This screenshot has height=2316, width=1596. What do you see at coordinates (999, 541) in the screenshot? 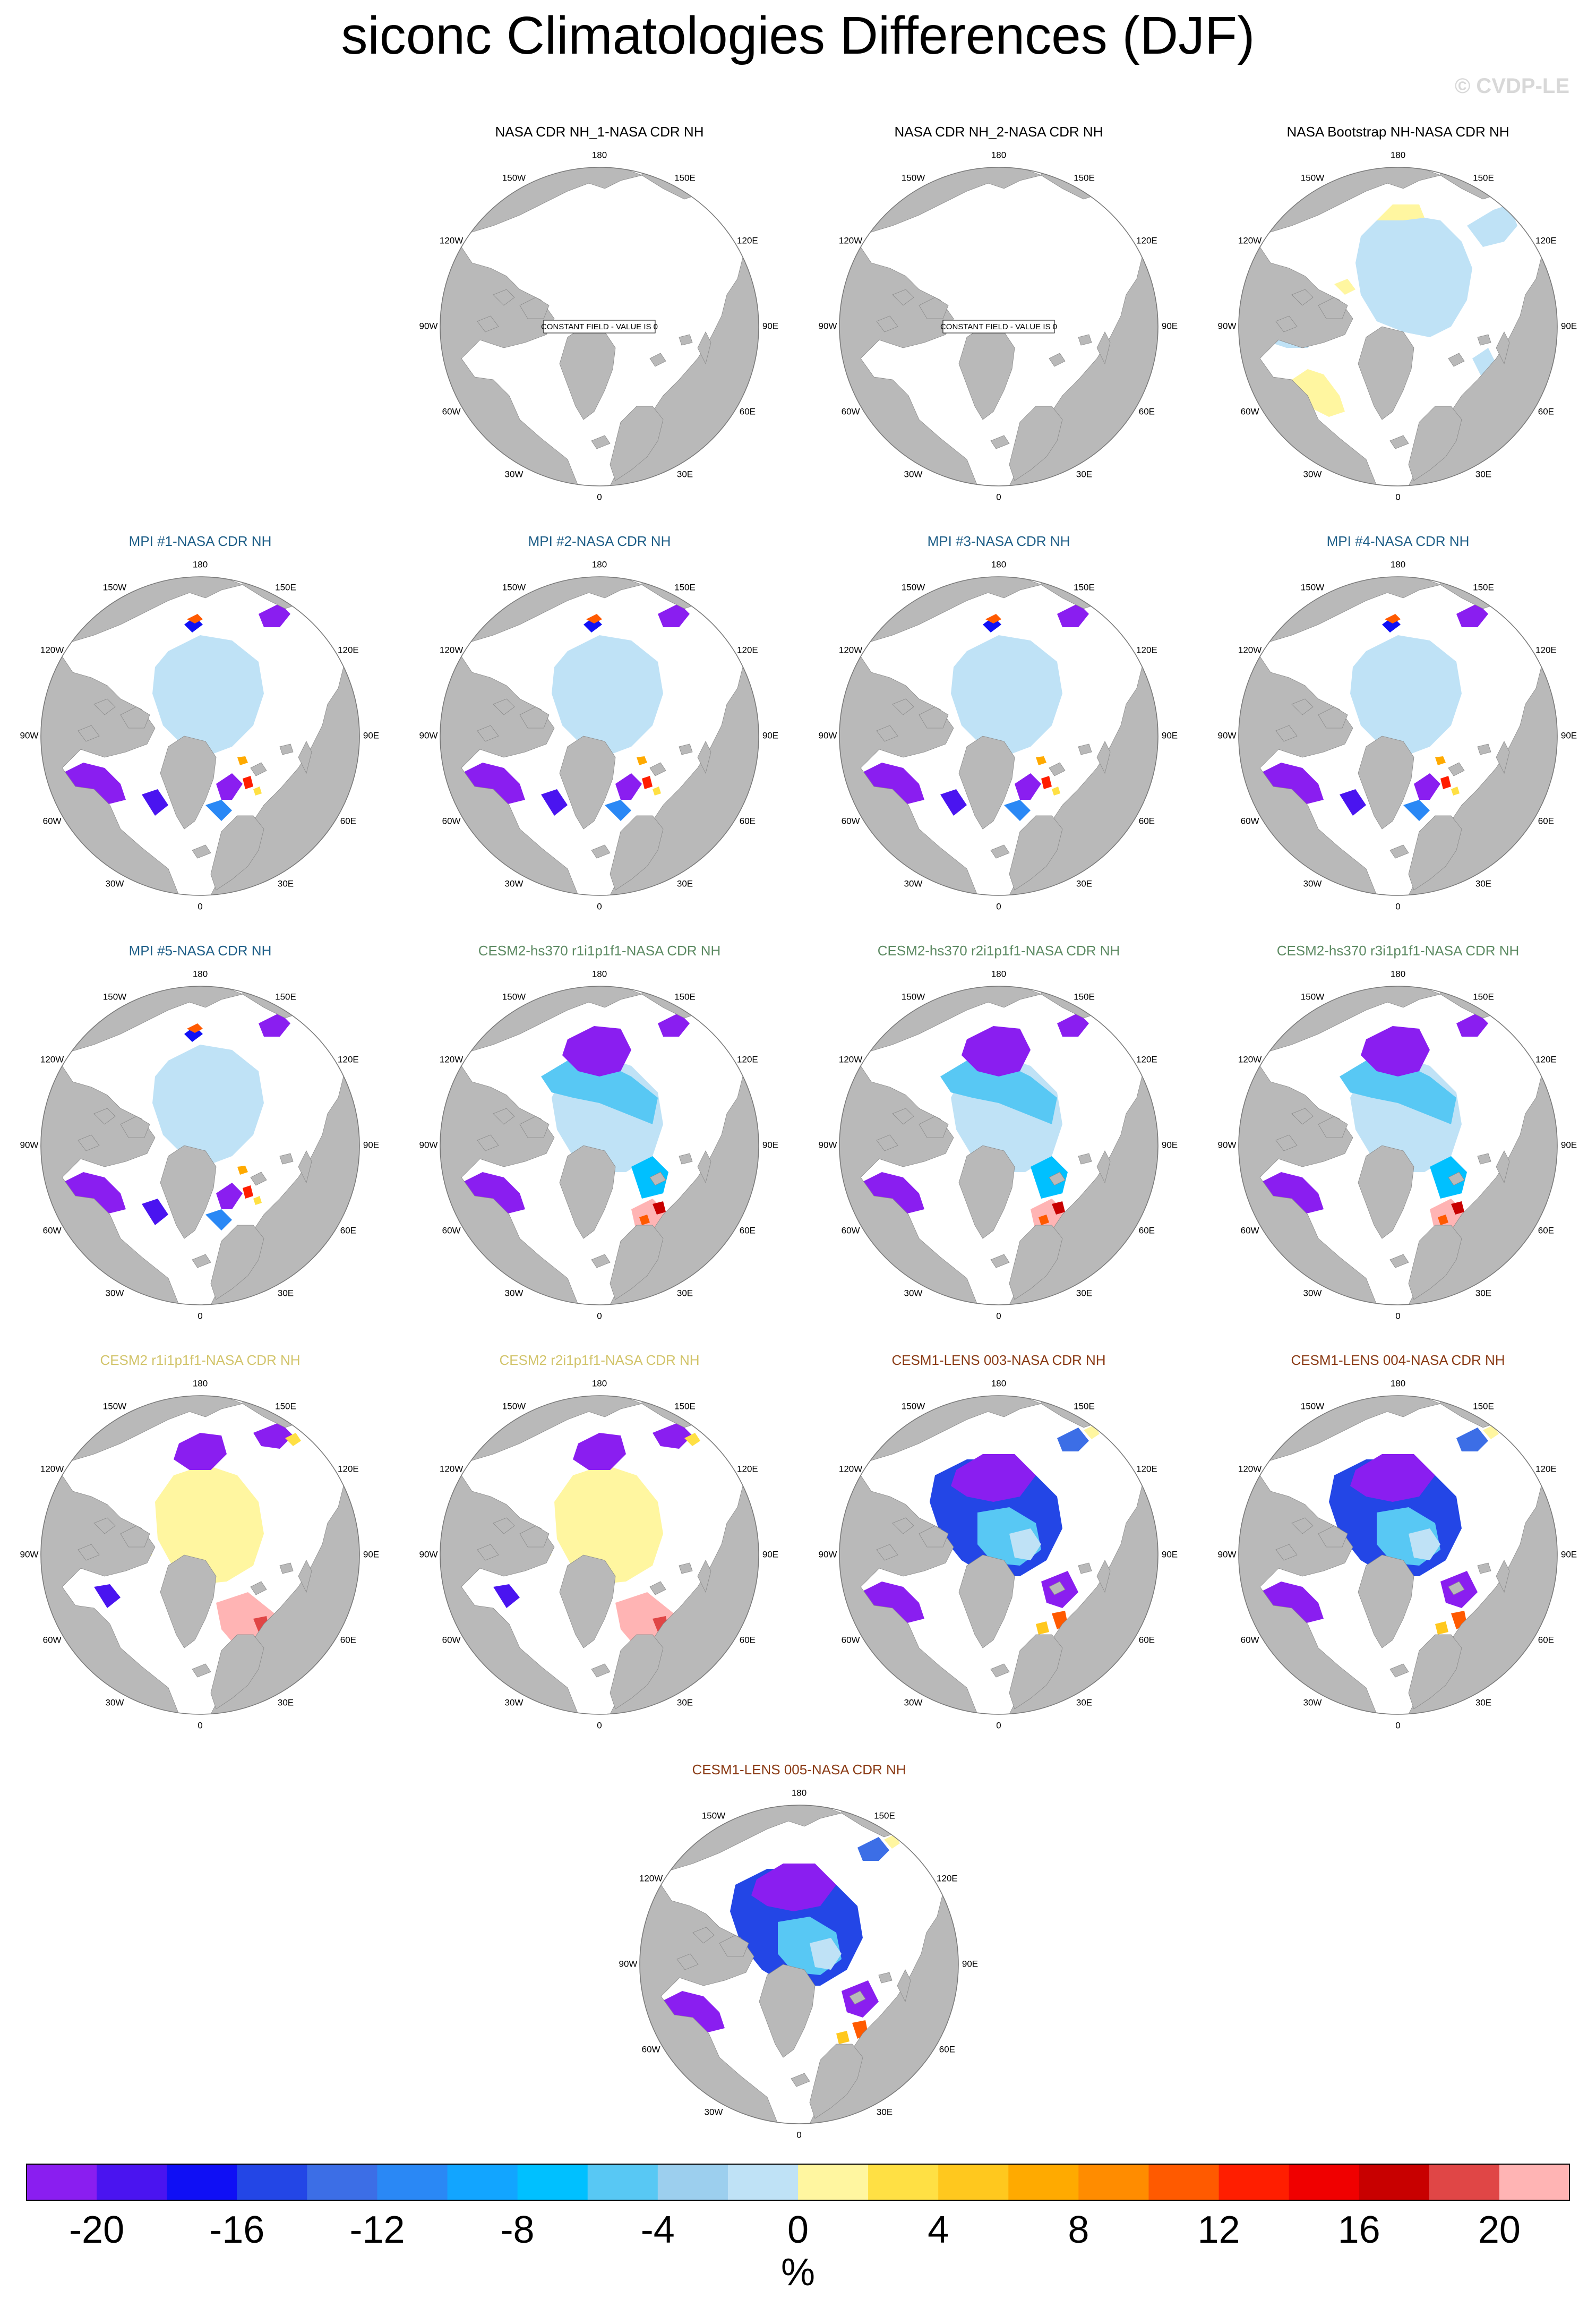
I see `panel-title: MPI #3-NASA CDR NH` at bounding box center [999, 541].